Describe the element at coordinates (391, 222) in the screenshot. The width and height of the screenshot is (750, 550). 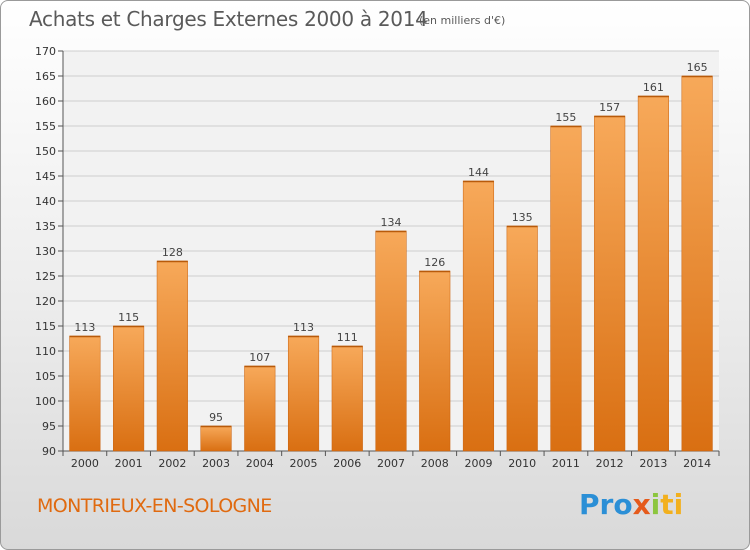
I see `value-label-2007: 134` at that location.